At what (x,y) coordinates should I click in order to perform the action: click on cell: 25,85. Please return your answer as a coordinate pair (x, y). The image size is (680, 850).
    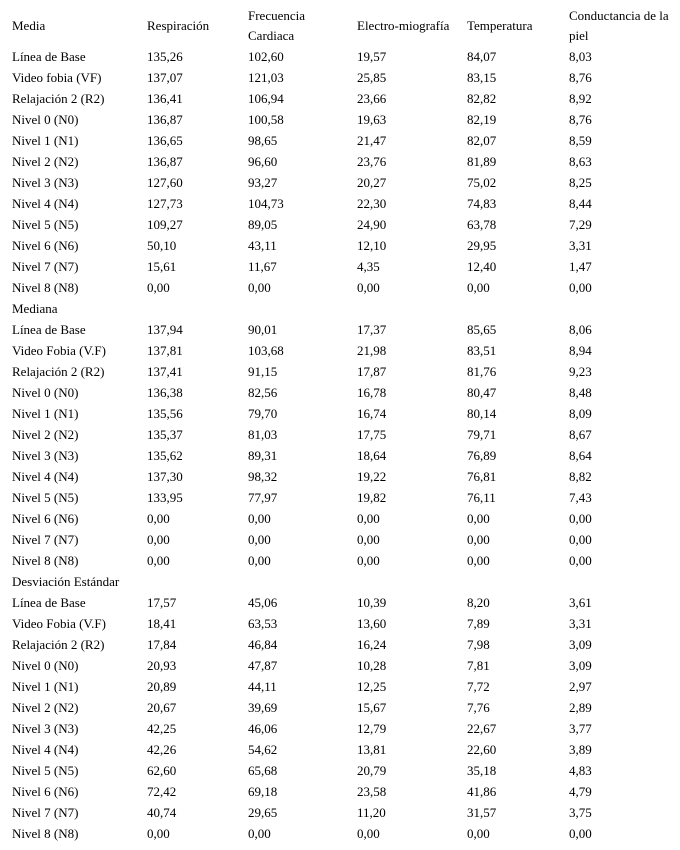
    Looking at the image, I should click on (372, 77).